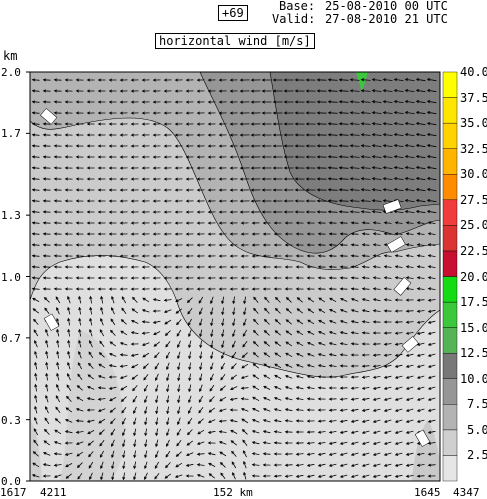  I want to click on colorbar-swatch, so click(450, 187).